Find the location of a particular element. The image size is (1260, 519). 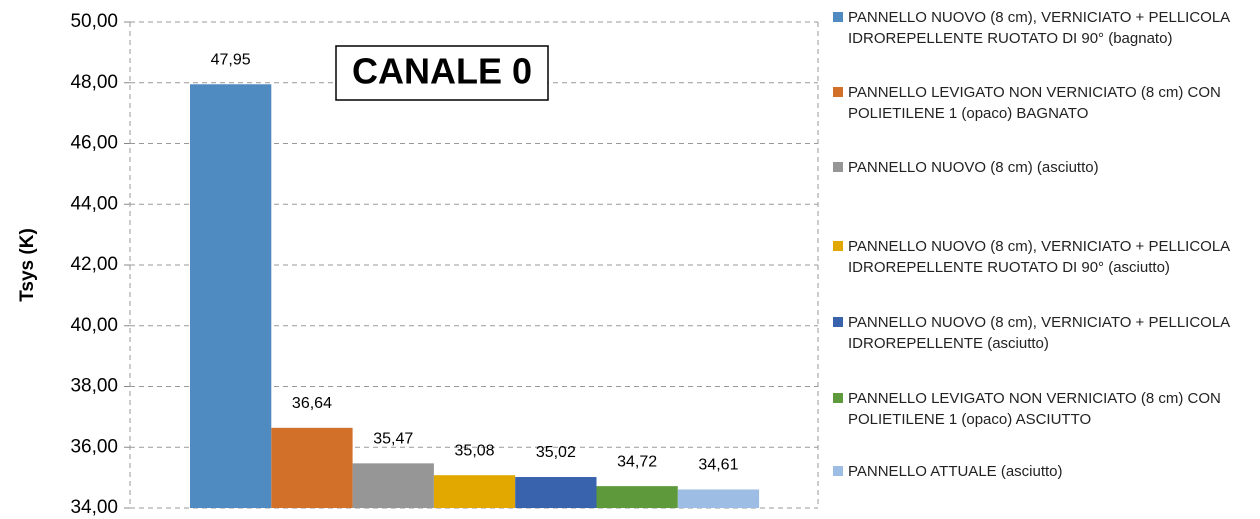

legend-item: PANNELLO NUOVO (8 cm) (asciutto) is located at coordinates (1045, 167).